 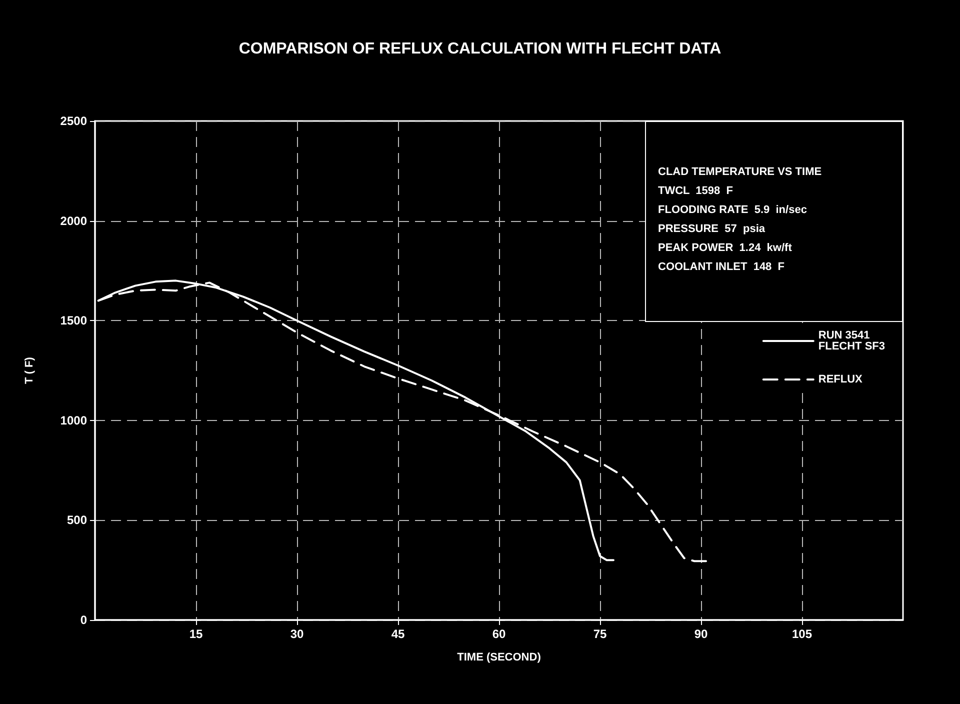 I want to click on annotation: CLAD TEMPERATURE VS TIME, so click(x=740, y=172).